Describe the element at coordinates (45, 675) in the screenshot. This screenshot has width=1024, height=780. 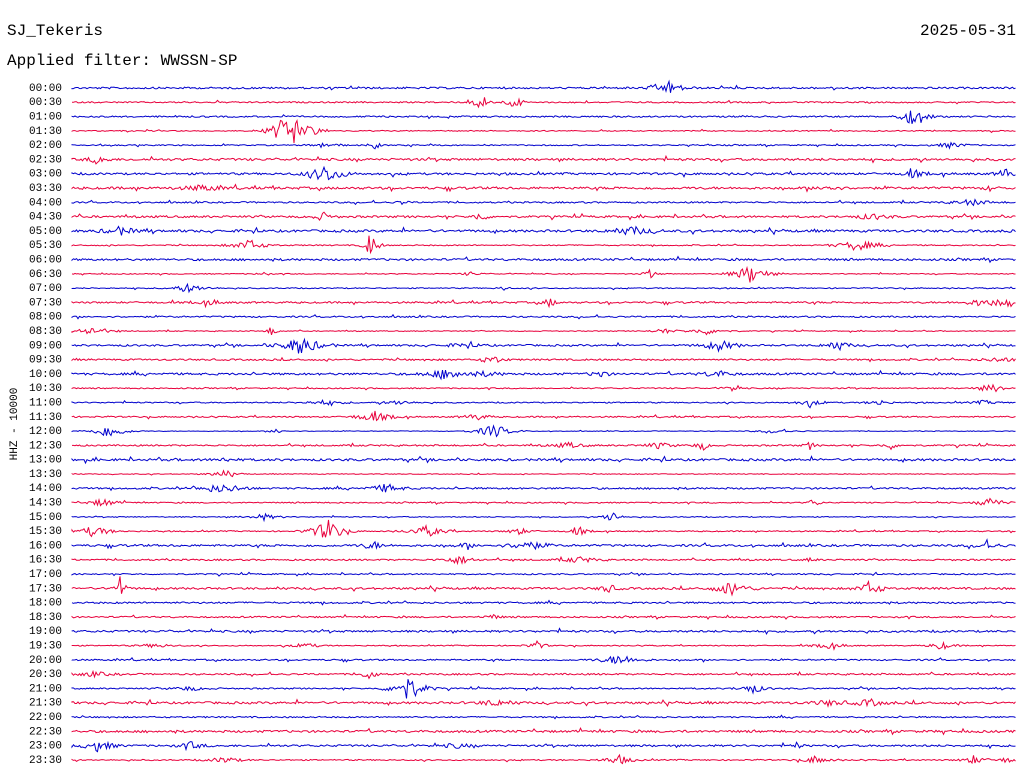
I see `row-label: 20:30` at that location.